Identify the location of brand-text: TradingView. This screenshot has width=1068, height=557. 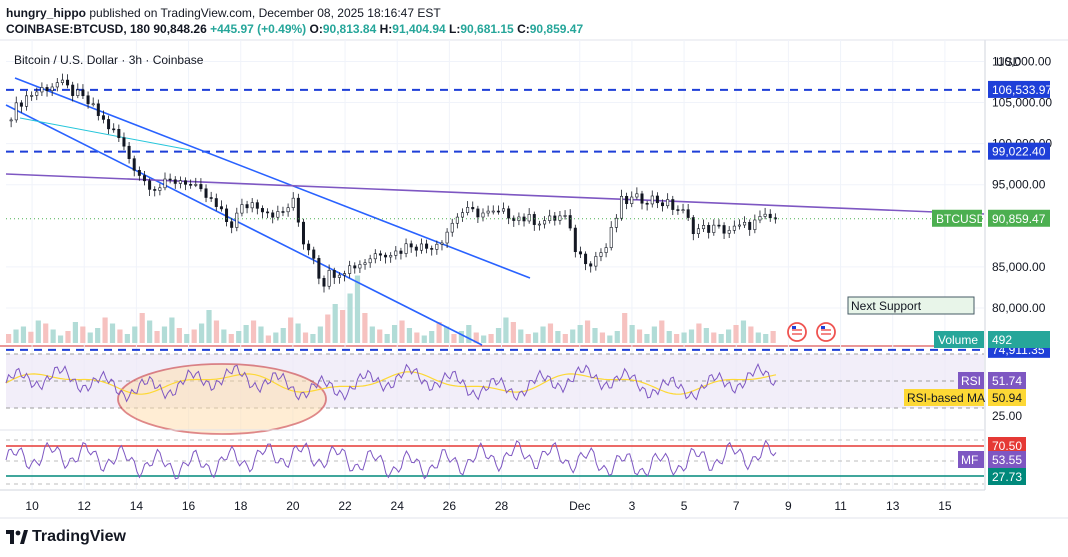
(79, 536).